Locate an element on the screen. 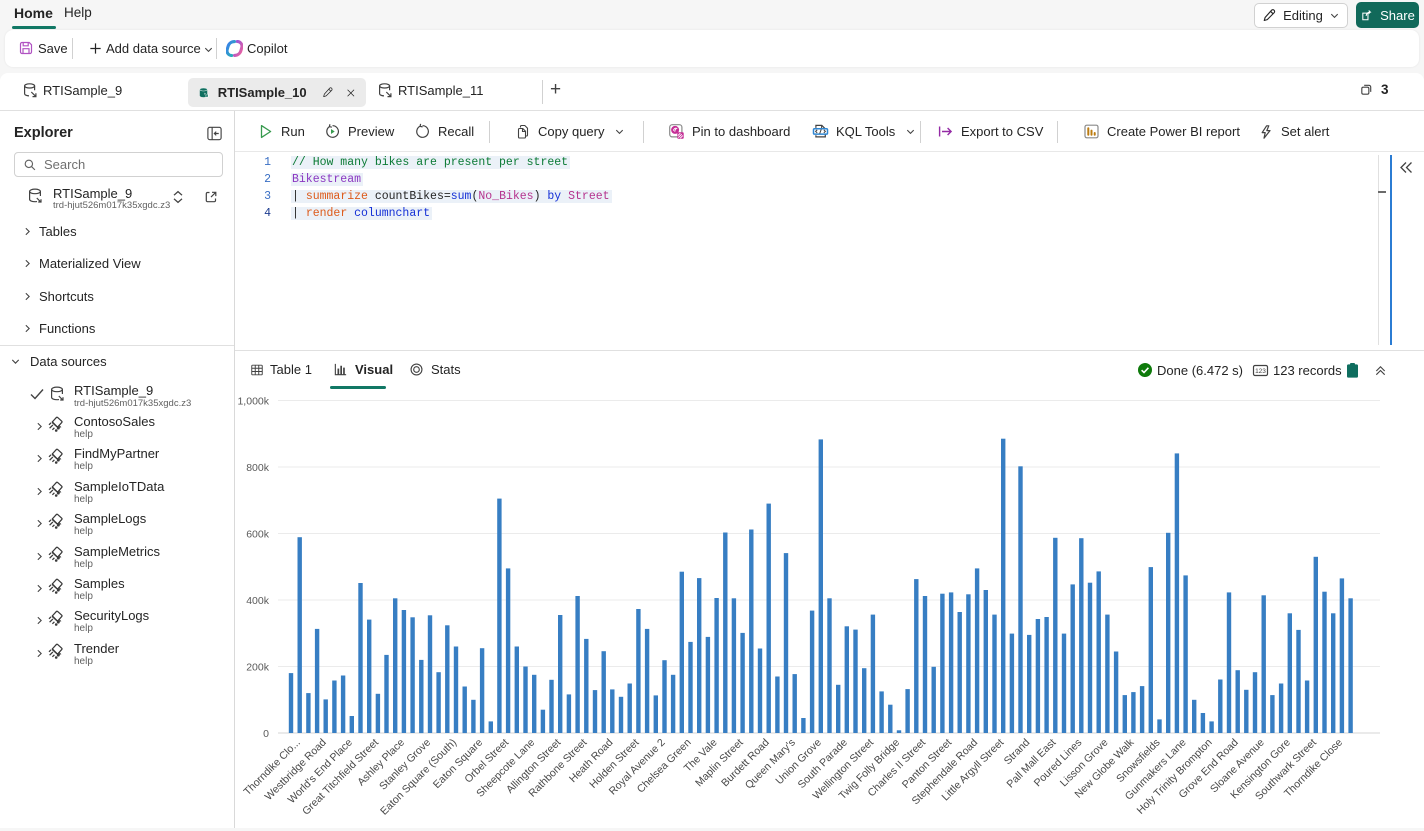 This screenshot has height=831, width=1424. svg-text: 800k is located at coordinates (258, 468).